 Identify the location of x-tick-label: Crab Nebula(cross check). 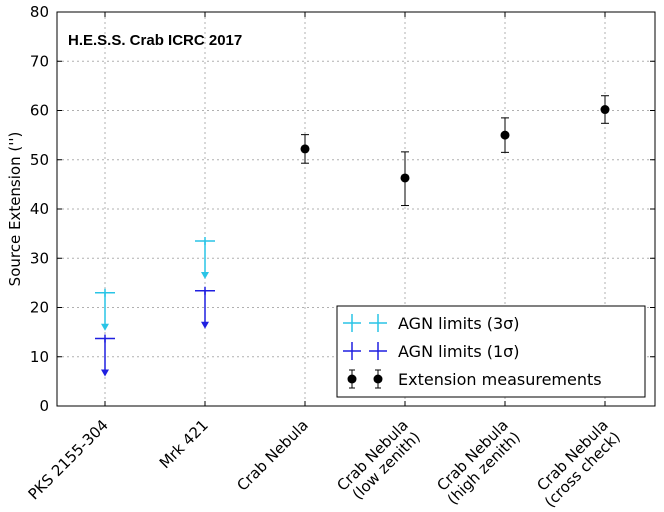
(576, 463).